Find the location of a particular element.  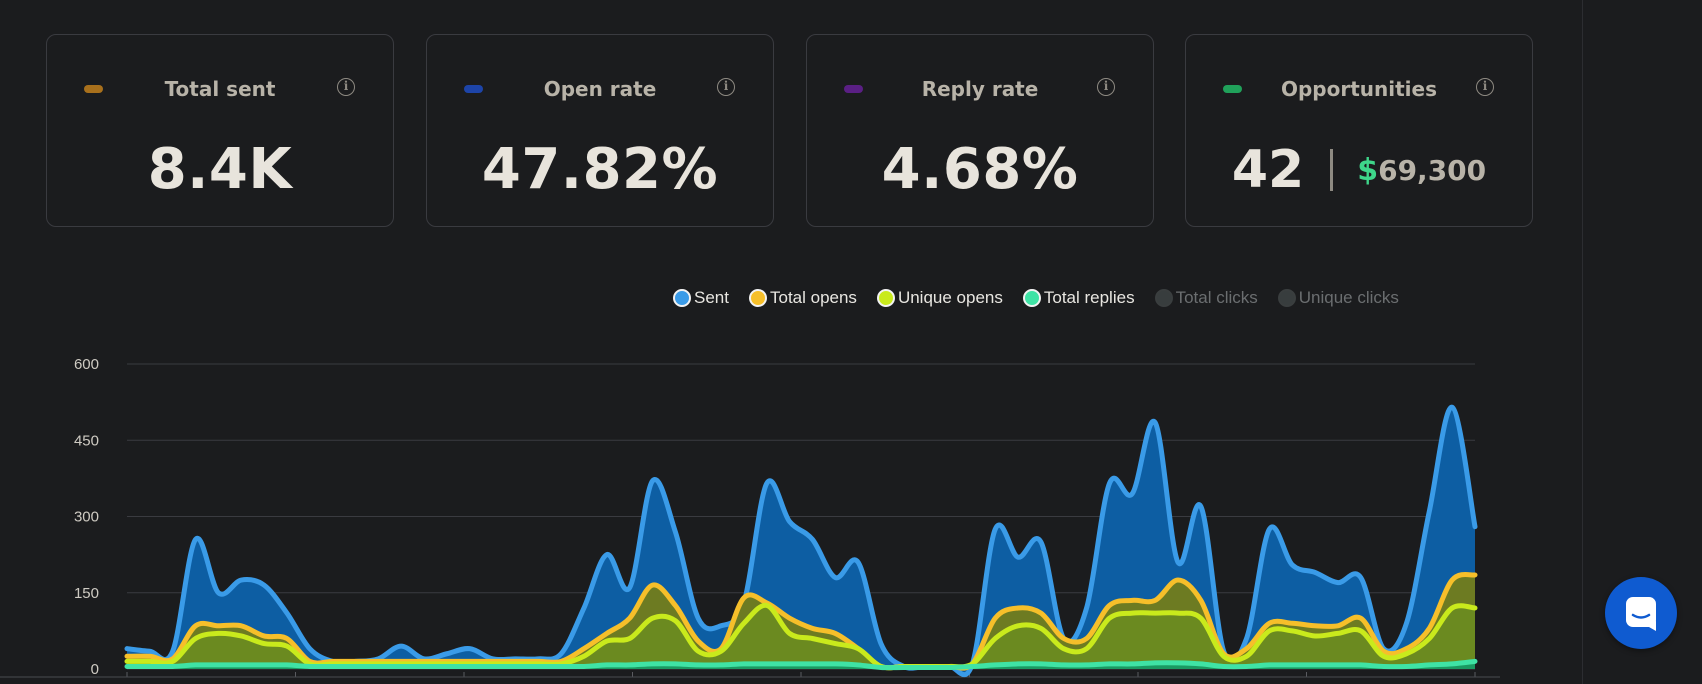

open-rate-swatch is located at coordinates (473, 89).